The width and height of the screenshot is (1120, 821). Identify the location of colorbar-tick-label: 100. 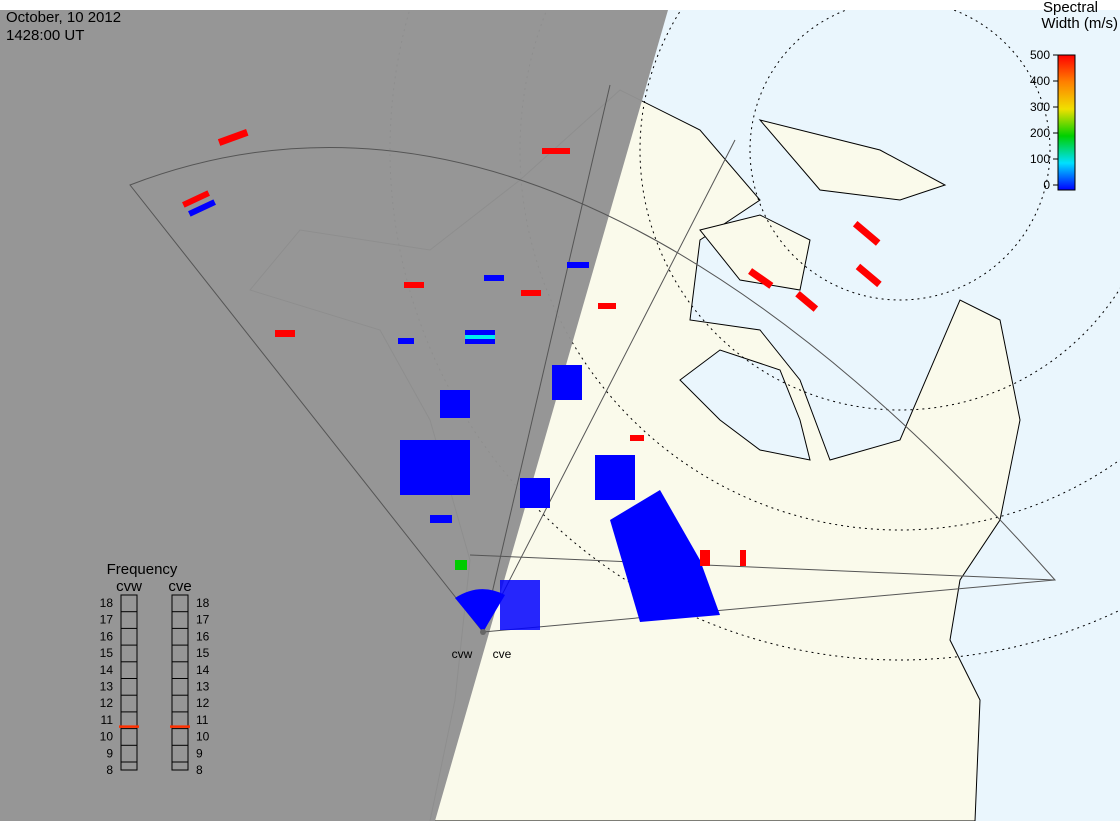
(1040, 159).